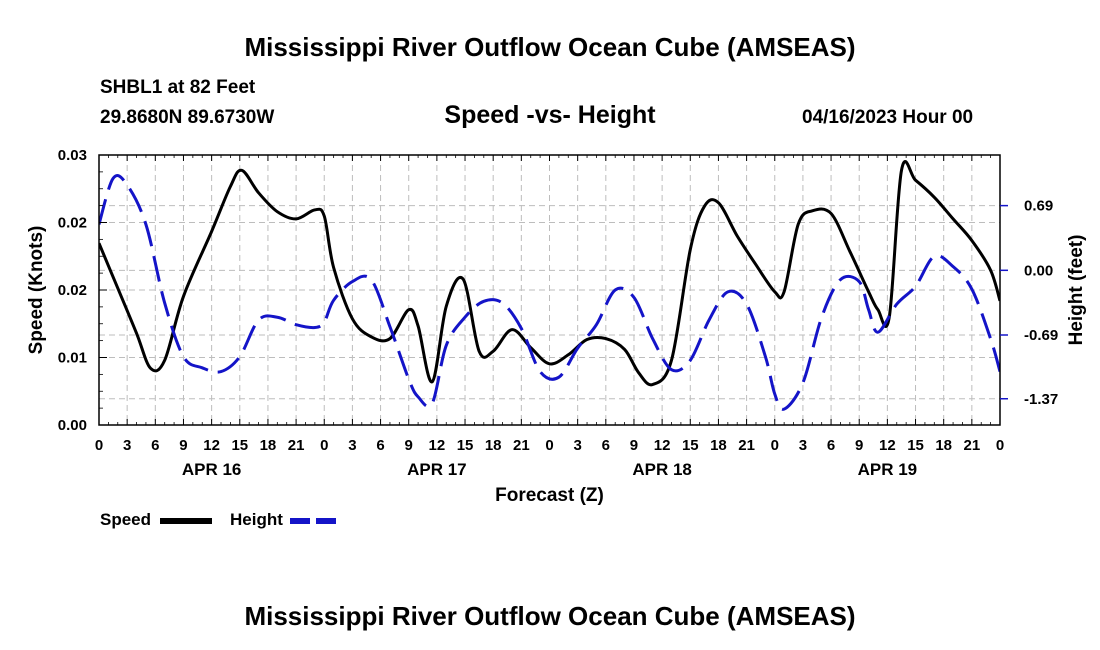 The height and width of the screenshot is (650, 1100). I want to click on y2-tick-label: 0.00, so click(1038, 270).